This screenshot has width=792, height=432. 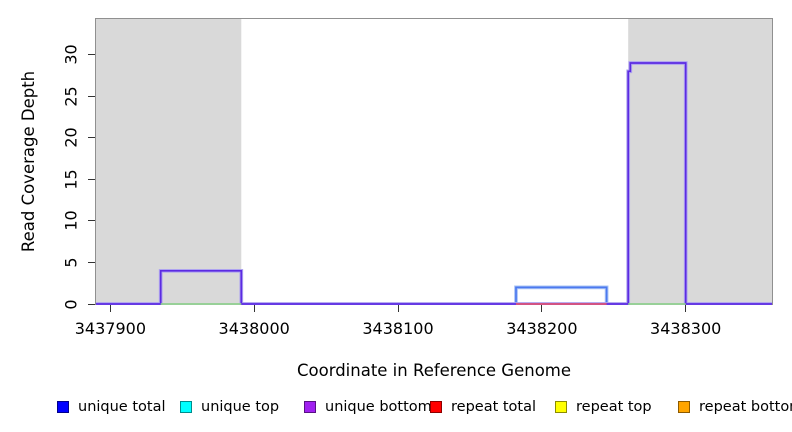 I want to click on x-tick-label: 3438300, so click(x=686, y=328).